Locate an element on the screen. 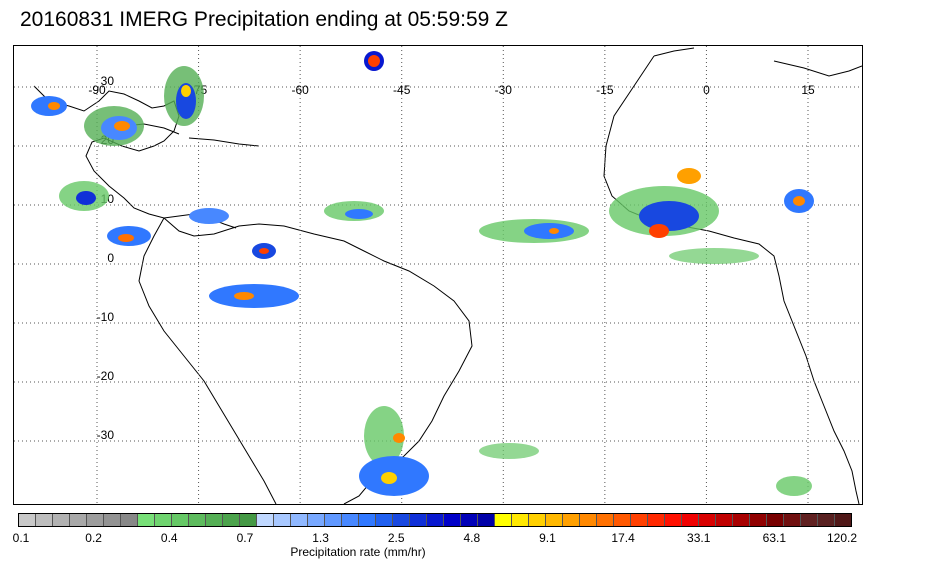 The image size is (944, 571). latitude-label: 30 is located at coordinates (108, 81).